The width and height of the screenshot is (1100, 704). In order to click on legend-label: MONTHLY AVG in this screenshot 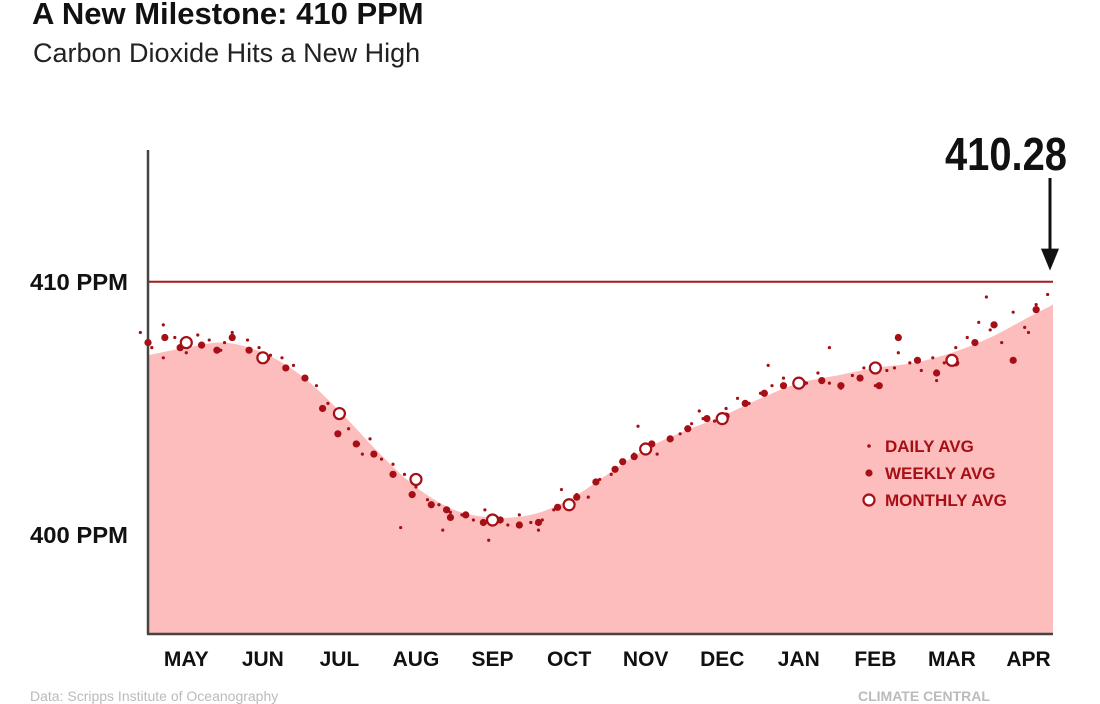, I will do `click(946, 500)`.